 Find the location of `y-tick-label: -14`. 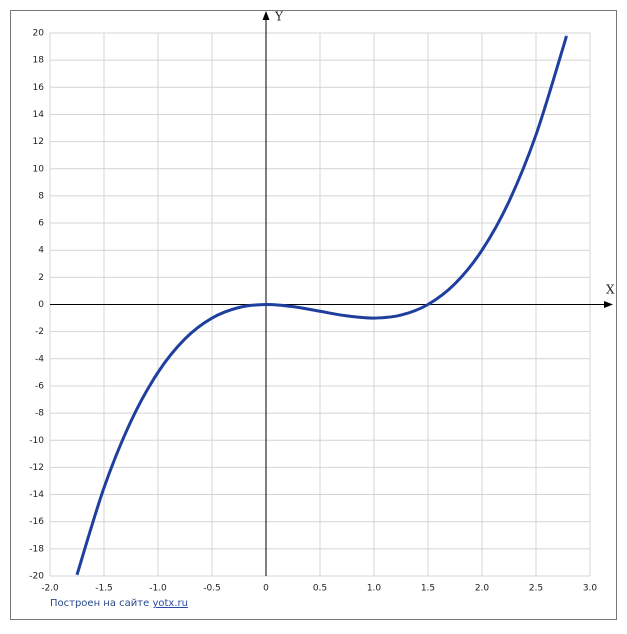

y-tick-label: -14 is located at coordinates (36, 495).